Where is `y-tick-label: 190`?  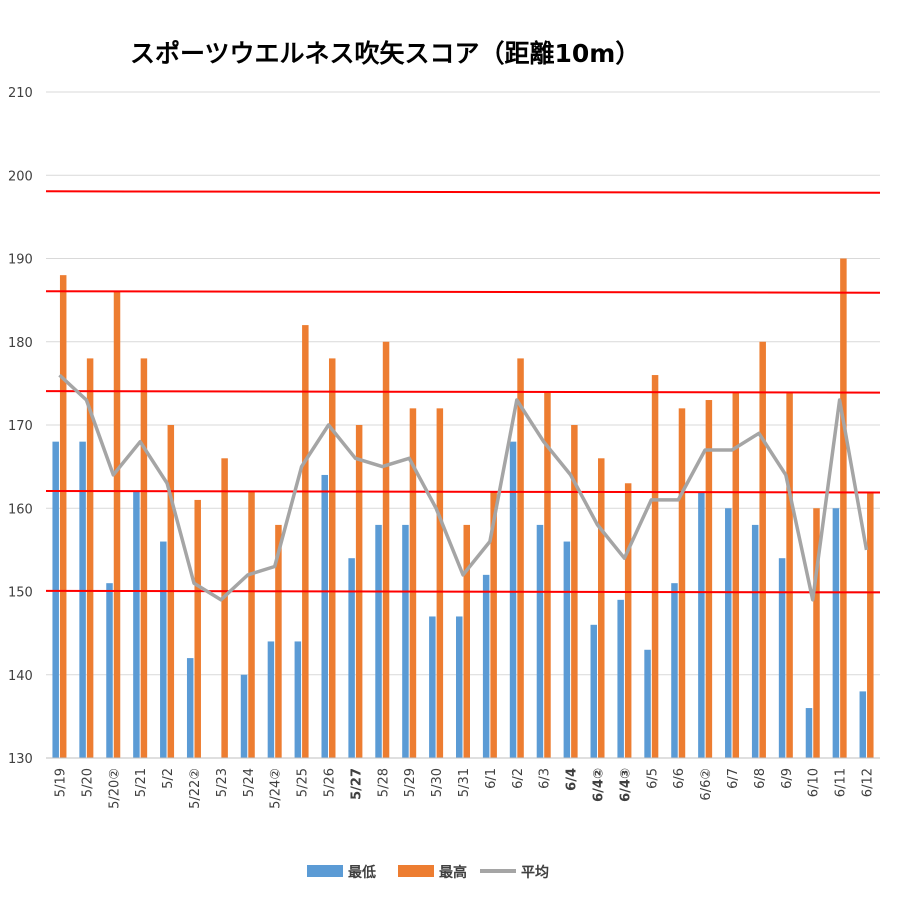
y-tick-label: 190 is located at coordinates (20, 260).